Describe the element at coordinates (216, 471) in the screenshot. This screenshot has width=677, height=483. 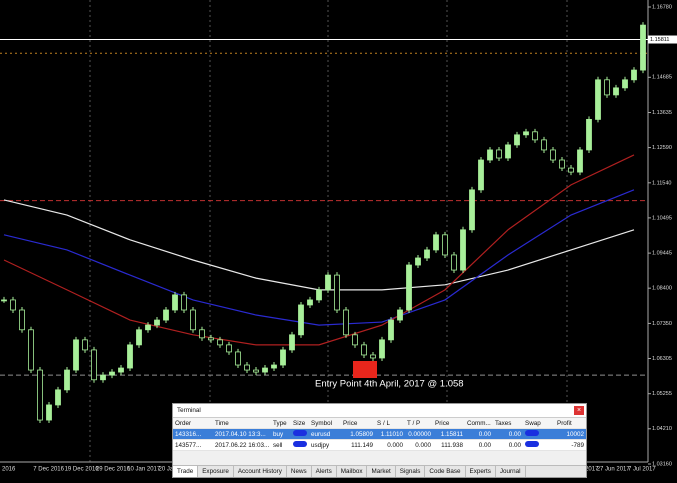
I see `tab: Exposure` at that location.